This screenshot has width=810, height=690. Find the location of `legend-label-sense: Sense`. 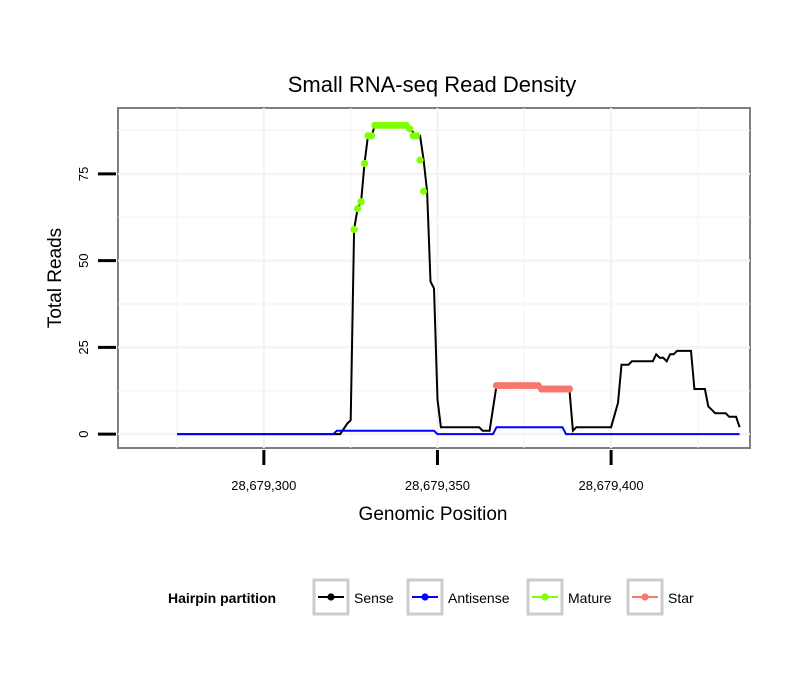

legend-label-sense: Sense is located at coordinates (374, 598).